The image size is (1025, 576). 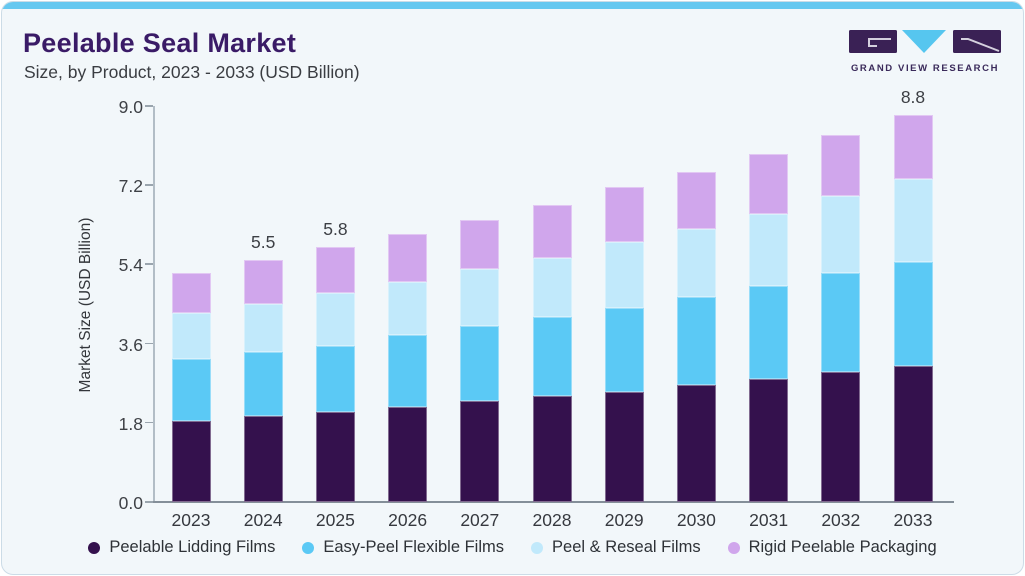 What do you see at coordinates (841, 235) in the screenshot?
I see `bar-segment-2032-peel-reseal-films` at bounding box center [841, 235].